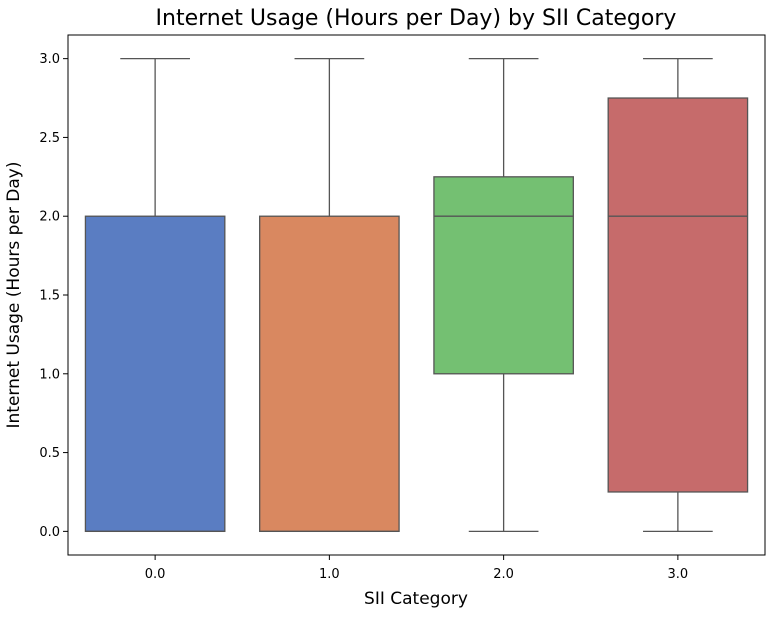  What do you see at coordinates (49, 217) in the screenshot?
I see `y-tick-label: 2.0` at bounding box center [49, 217].